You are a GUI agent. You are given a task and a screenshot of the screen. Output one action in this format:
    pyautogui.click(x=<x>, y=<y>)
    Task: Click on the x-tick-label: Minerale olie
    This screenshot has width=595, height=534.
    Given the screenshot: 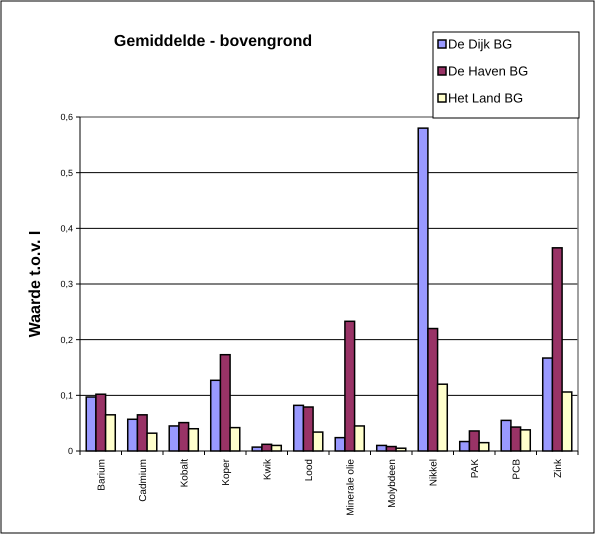 What is the action you would take?
    pyautogui.click(x=350, y=487)
    